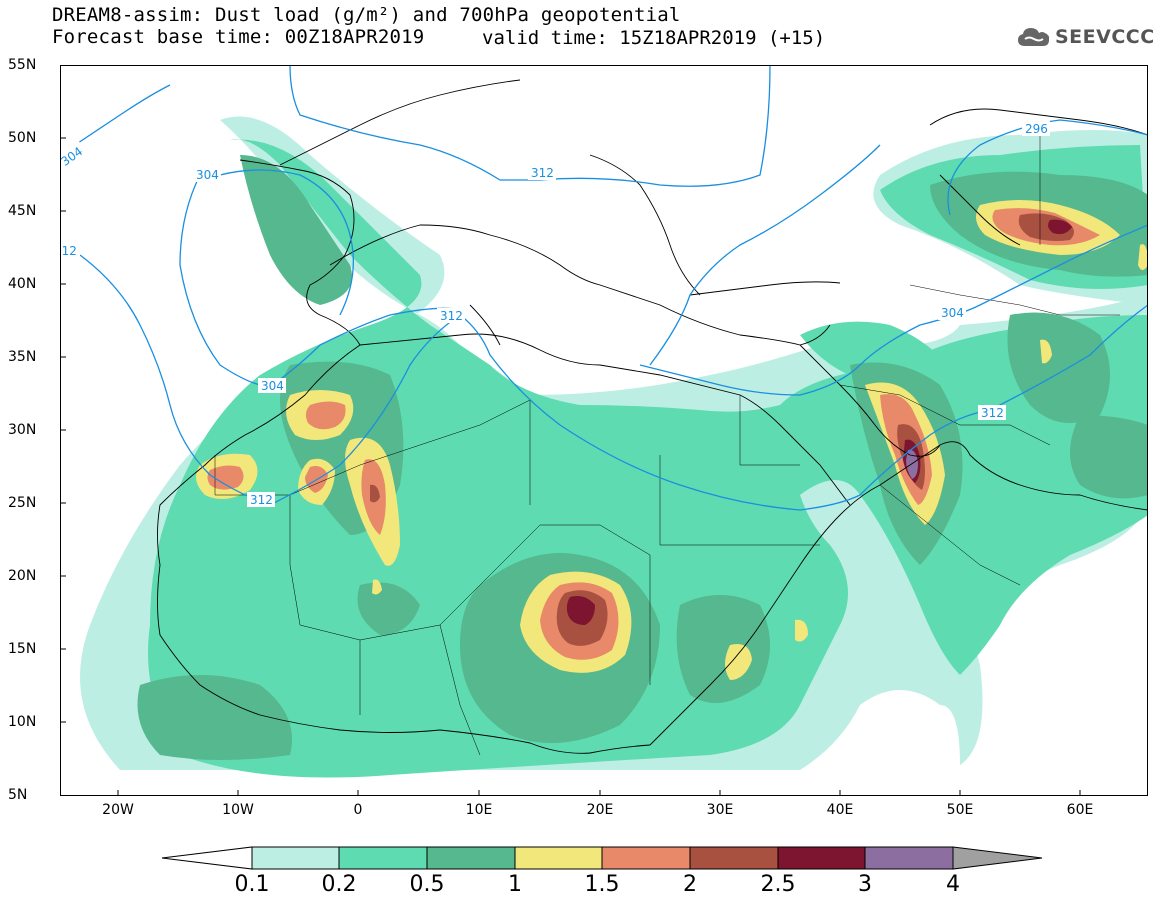 The width and height of the screenshot is (1165, 907). I want to click on lon-label: 20E, so click(600, 810).